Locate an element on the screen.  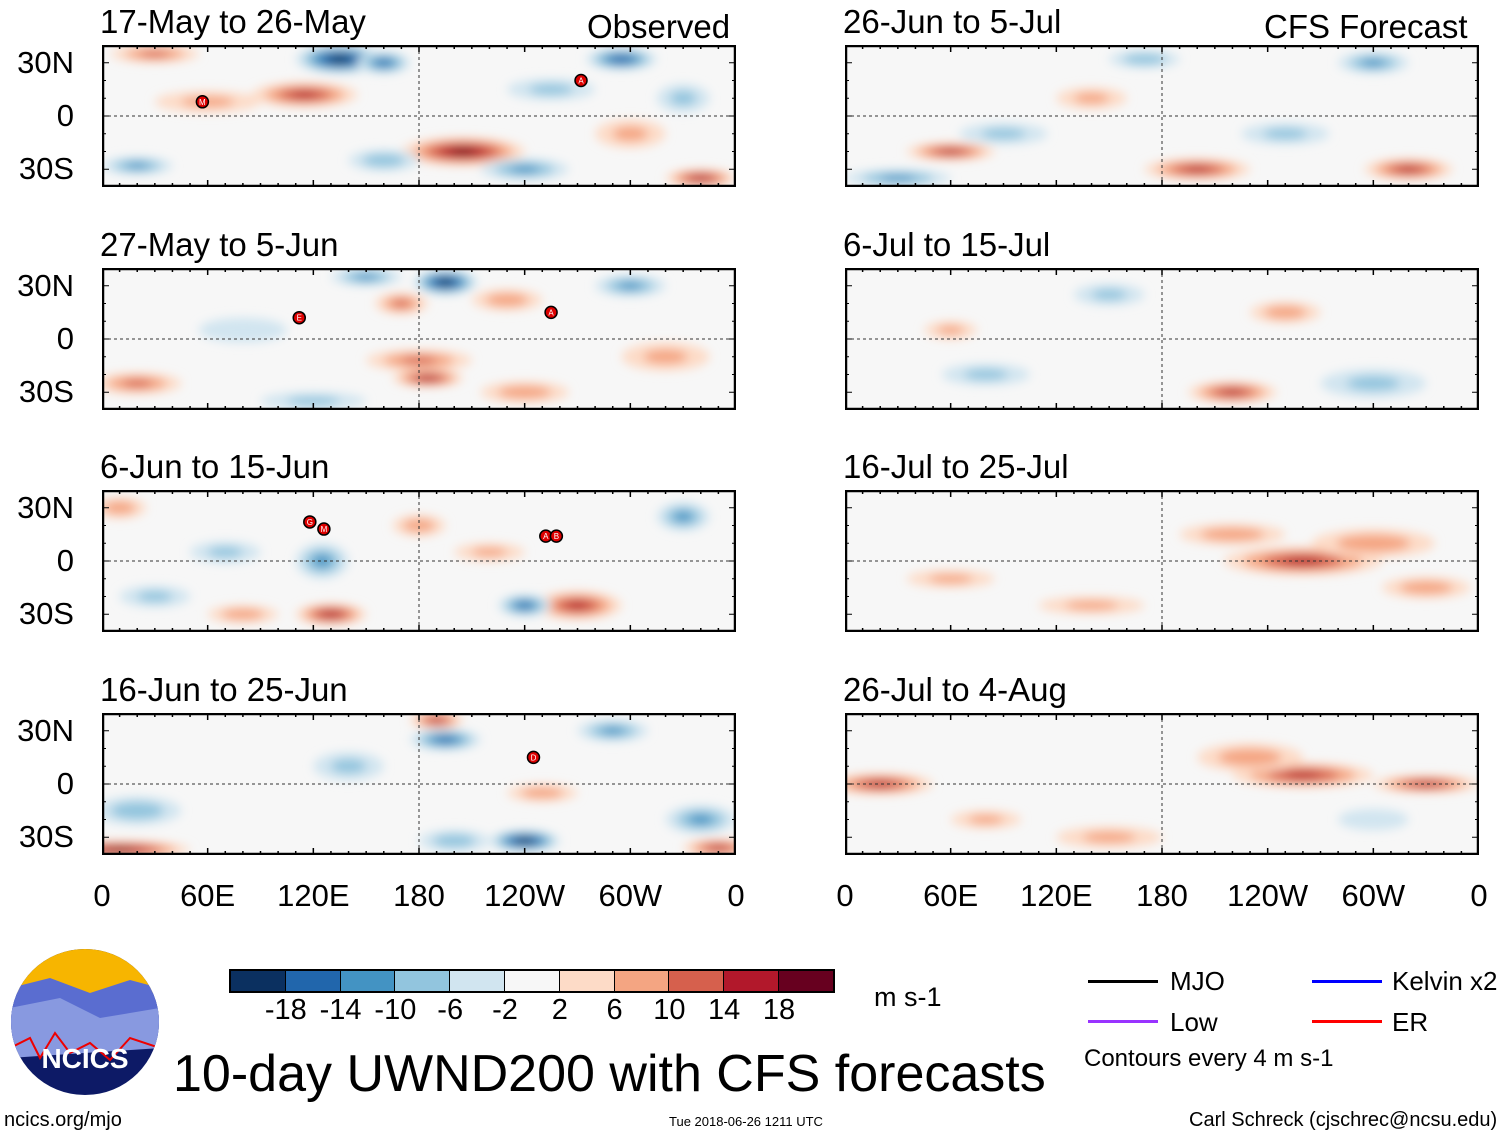
storm-marker: B is located at coordinates (556, 536).